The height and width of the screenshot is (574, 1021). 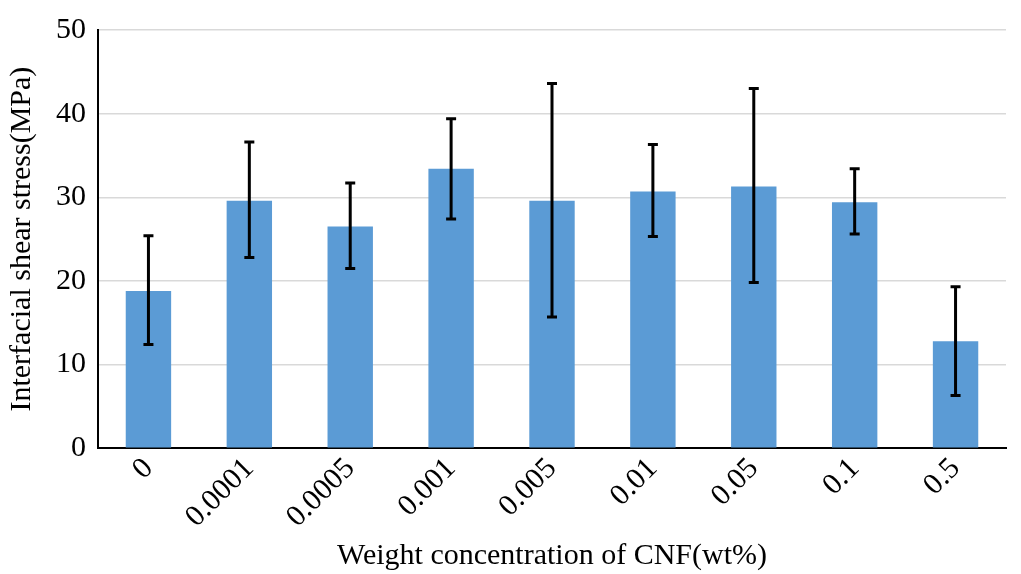 What do you see at coordinates (141, 467) in the screenshot?
I see `x-tick-label: 0` at bounding box center [141, 467].